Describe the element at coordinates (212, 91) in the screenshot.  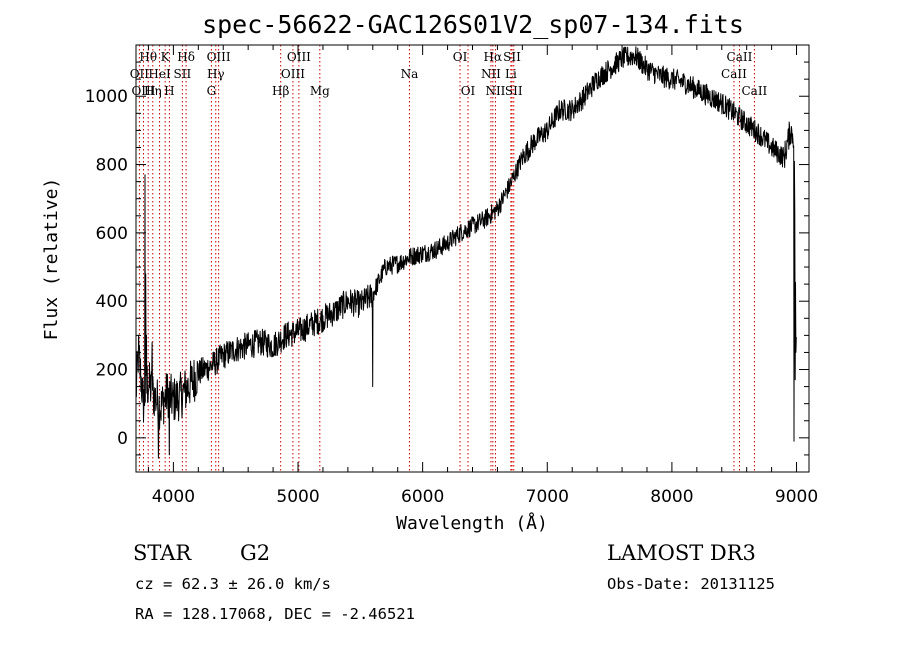
I see `emission-line-label: G` at that location.